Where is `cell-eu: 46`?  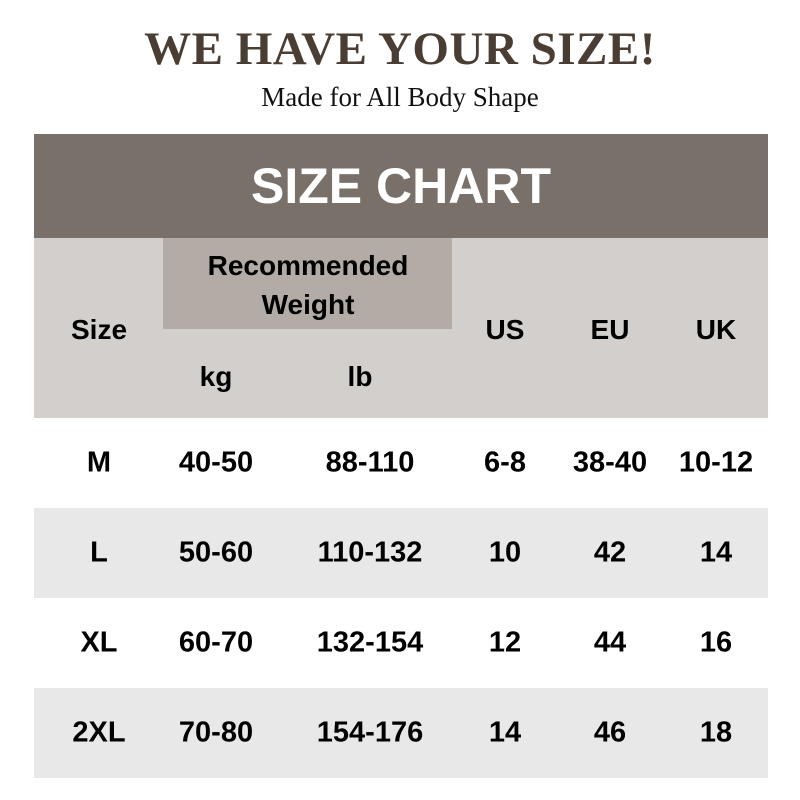
cell-eu: 46 is located at coordinates (610, 732).